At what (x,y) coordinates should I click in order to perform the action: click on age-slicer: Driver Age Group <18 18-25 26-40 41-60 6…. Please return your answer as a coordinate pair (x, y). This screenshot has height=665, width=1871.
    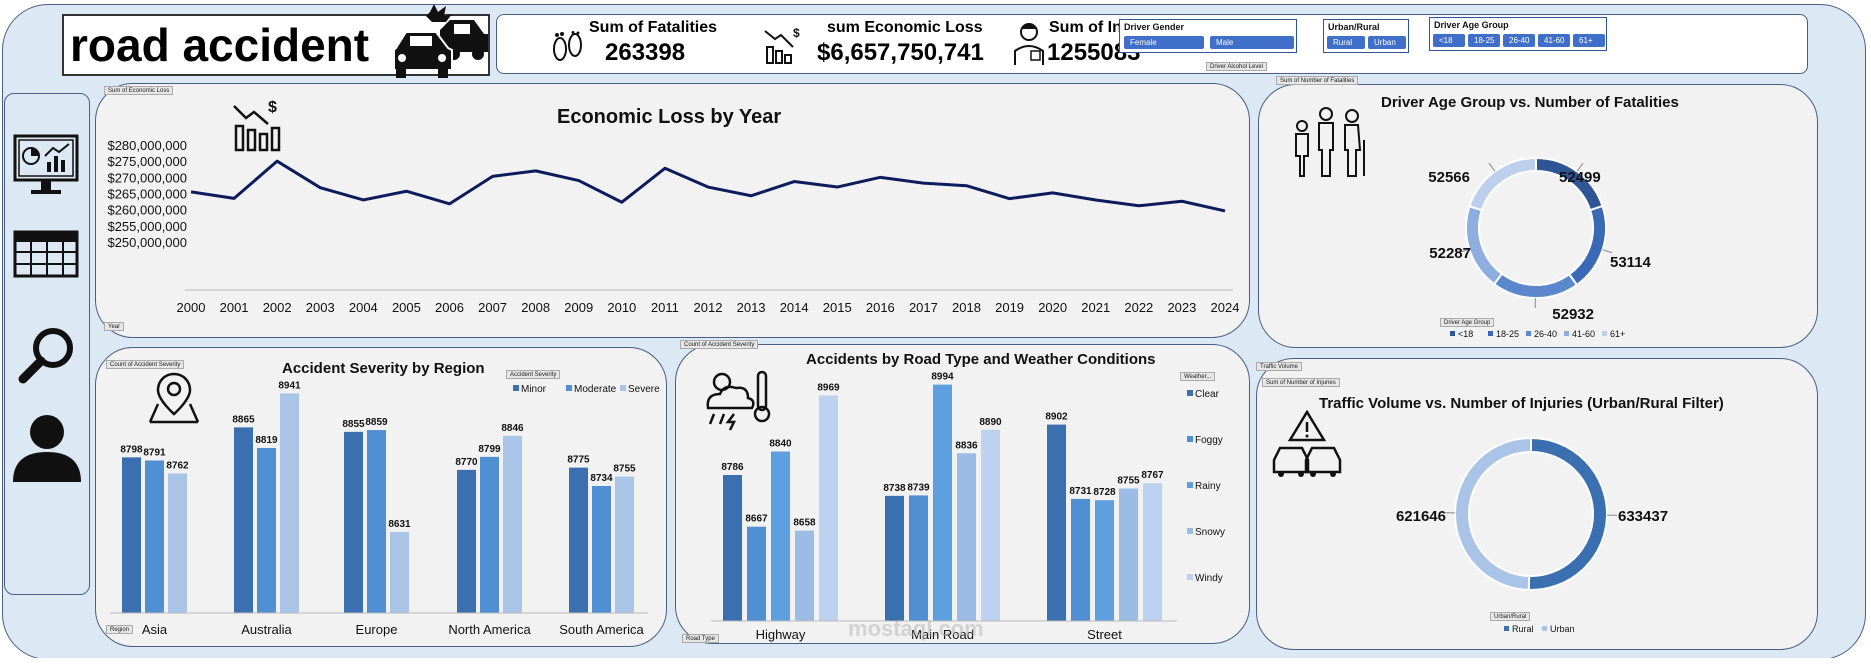
    Looking at the image, I should click on (1518, 34).